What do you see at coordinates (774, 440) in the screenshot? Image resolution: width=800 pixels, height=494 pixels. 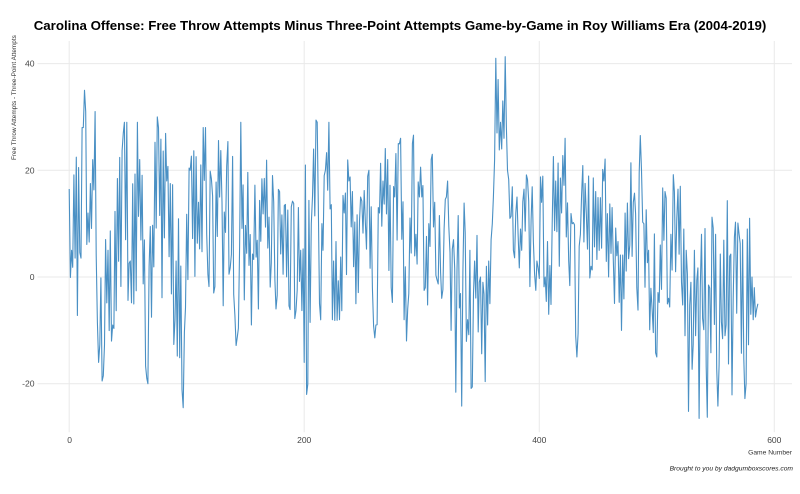 I see `svg-text: 600` at bounding box center [774, 440].